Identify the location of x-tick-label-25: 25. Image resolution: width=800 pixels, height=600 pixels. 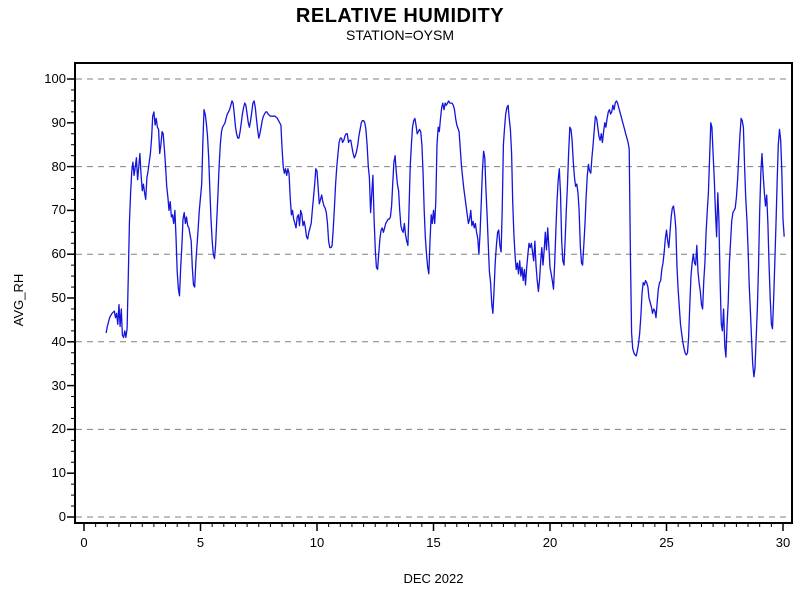
(666, 542).